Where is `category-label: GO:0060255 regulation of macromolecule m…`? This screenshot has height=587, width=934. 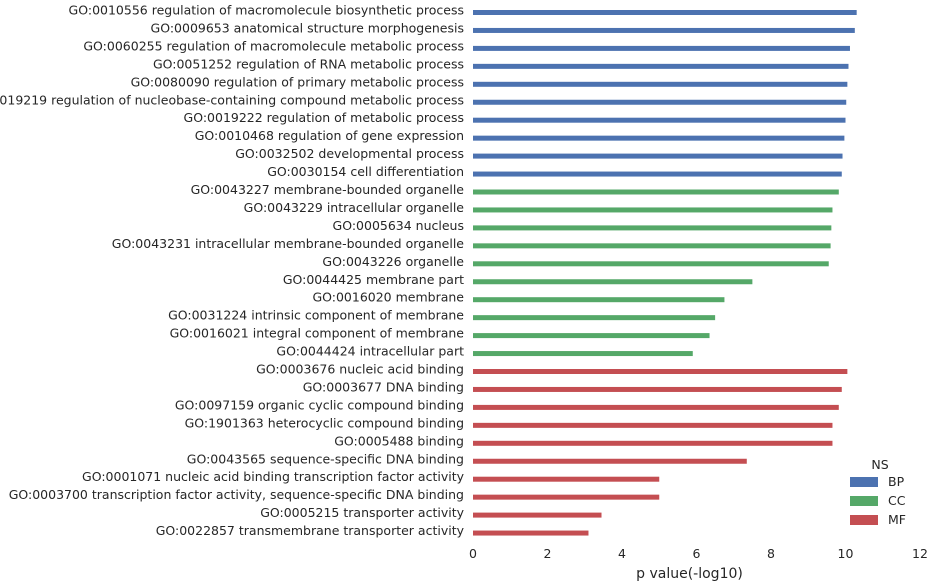 category-label: GO:0060255 regulation of macromolecule m… is located at coordinates (273, 45).